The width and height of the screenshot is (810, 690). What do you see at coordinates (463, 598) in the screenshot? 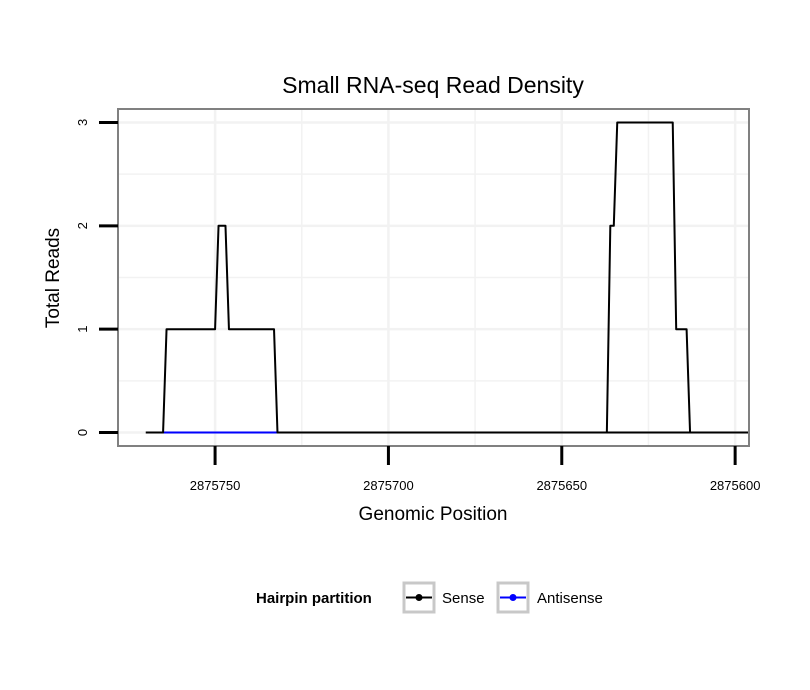
I see `legend-label-sense: Sense` at bounding box center [463, 598].